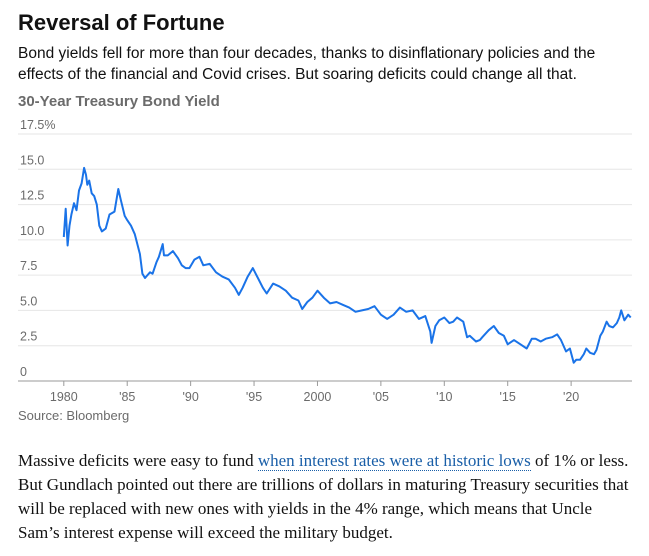 Image resolution: width=649 pixels, height=556 pixels. What do you see at coordinates (571, 397) in the screenshot?
I see `x-tick-label: '20` at bounding box center [571, 397].